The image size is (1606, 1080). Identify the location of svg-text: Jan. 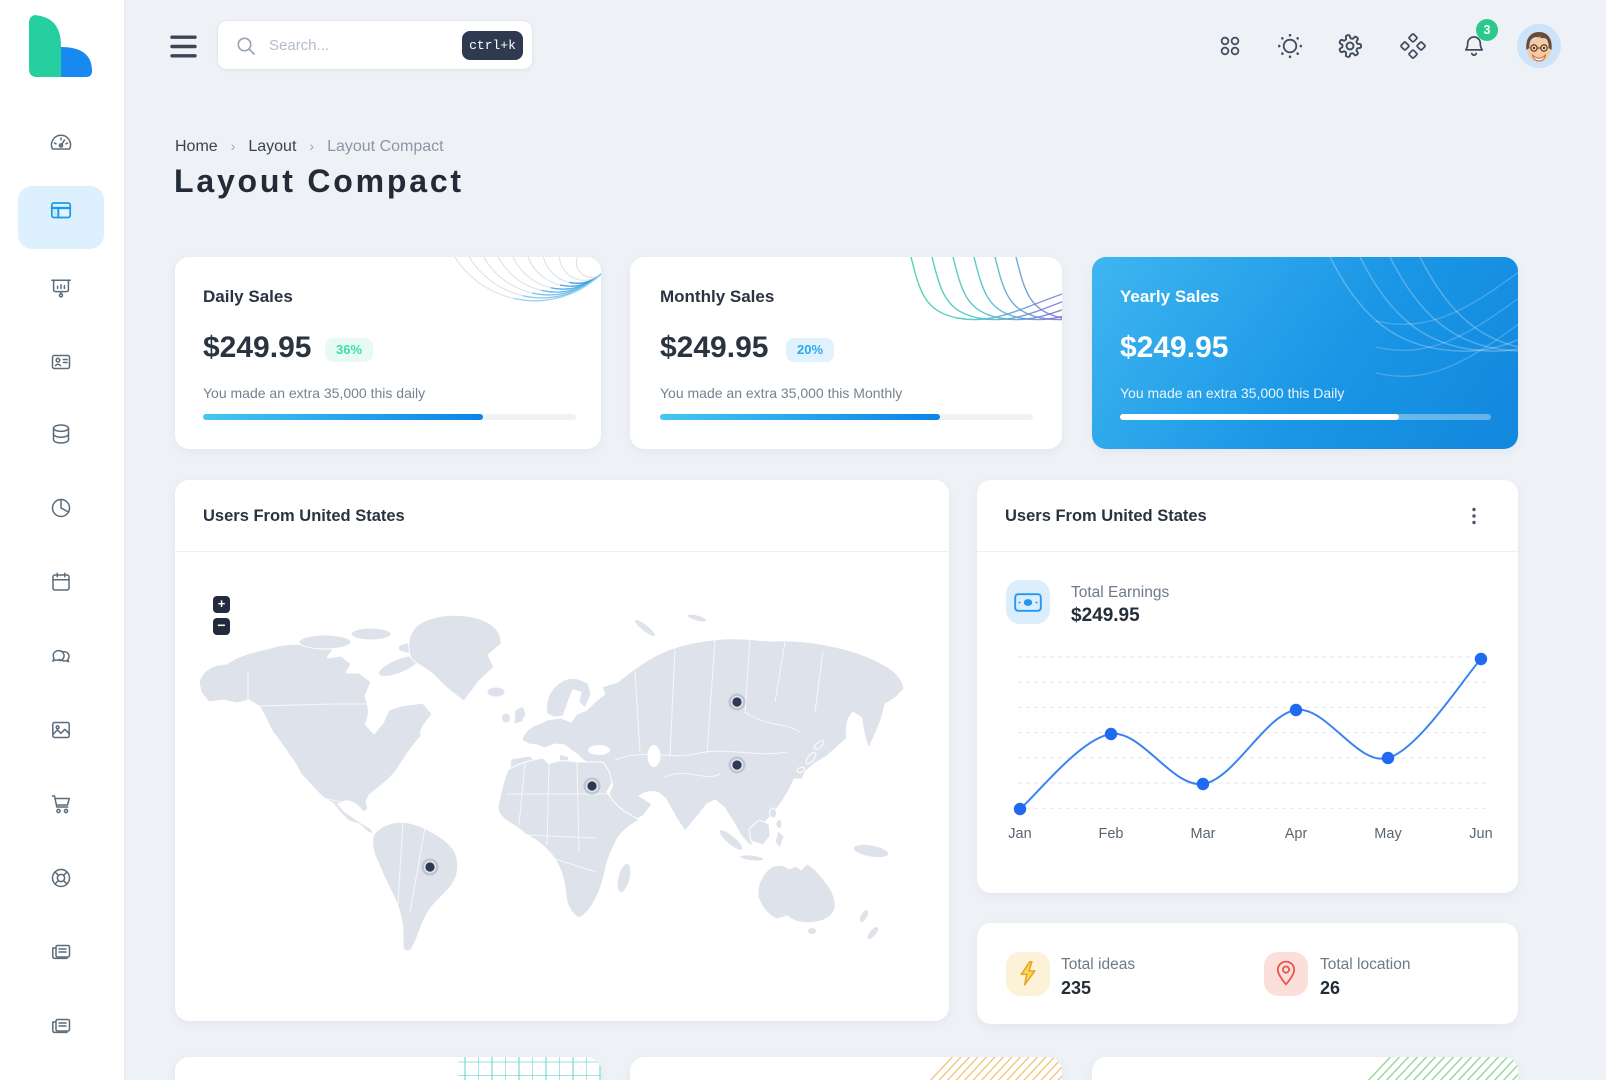
(1019, 834).